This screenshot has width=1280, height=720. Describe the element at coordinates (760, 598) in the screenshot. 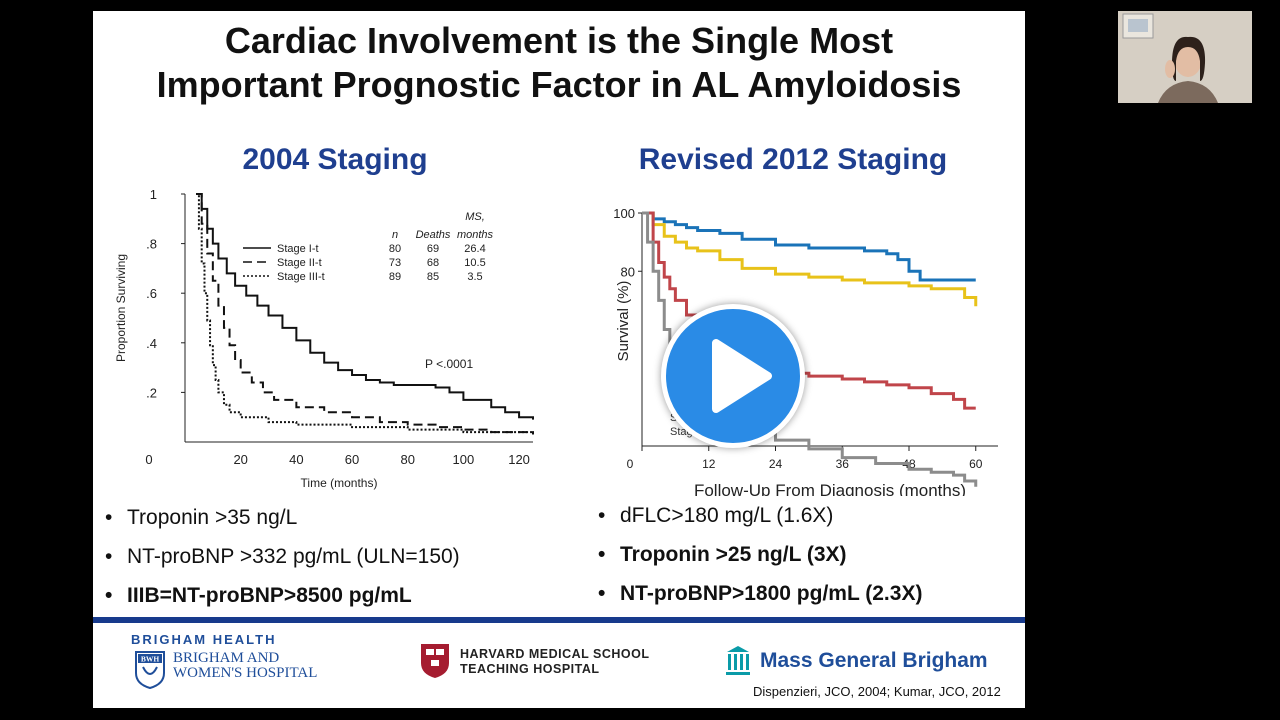

I see `right-bullet-3: NT-proBNP>1800 pg/mL (2.3X)` at that location.